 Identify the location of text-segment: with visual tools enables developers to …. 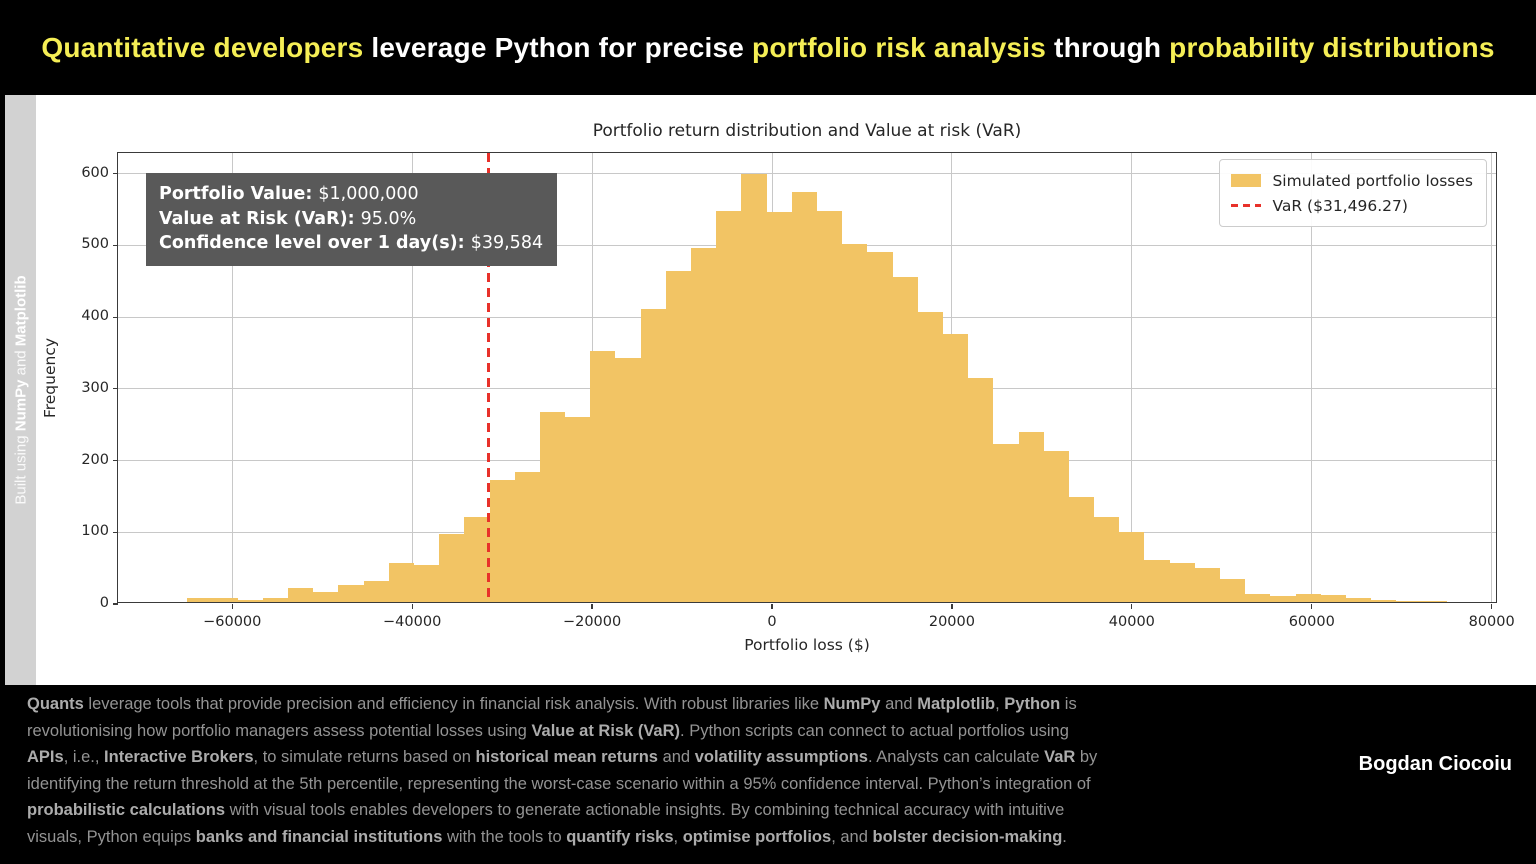
(645, 810).